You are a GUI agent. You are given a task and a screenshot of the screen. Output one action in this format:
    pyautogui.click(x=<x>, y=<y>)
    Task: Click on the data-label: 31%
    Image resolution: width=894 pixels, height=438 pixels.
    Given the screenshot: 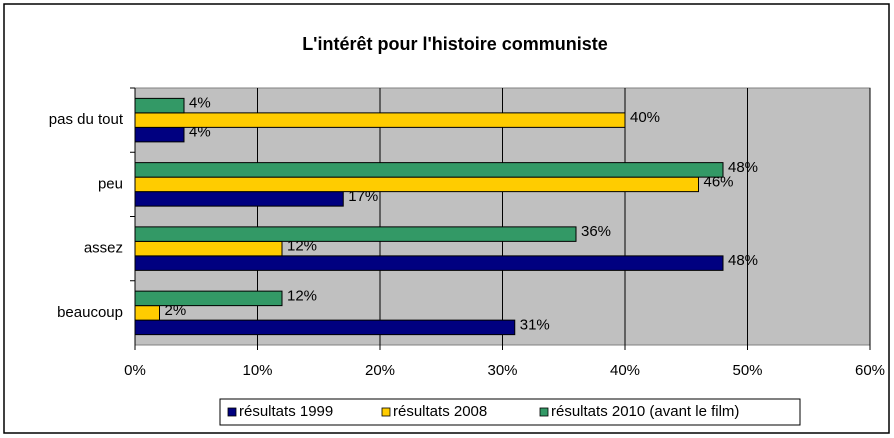 What is the action you would take?
    pyautogui.click(x=535, y=324)
    